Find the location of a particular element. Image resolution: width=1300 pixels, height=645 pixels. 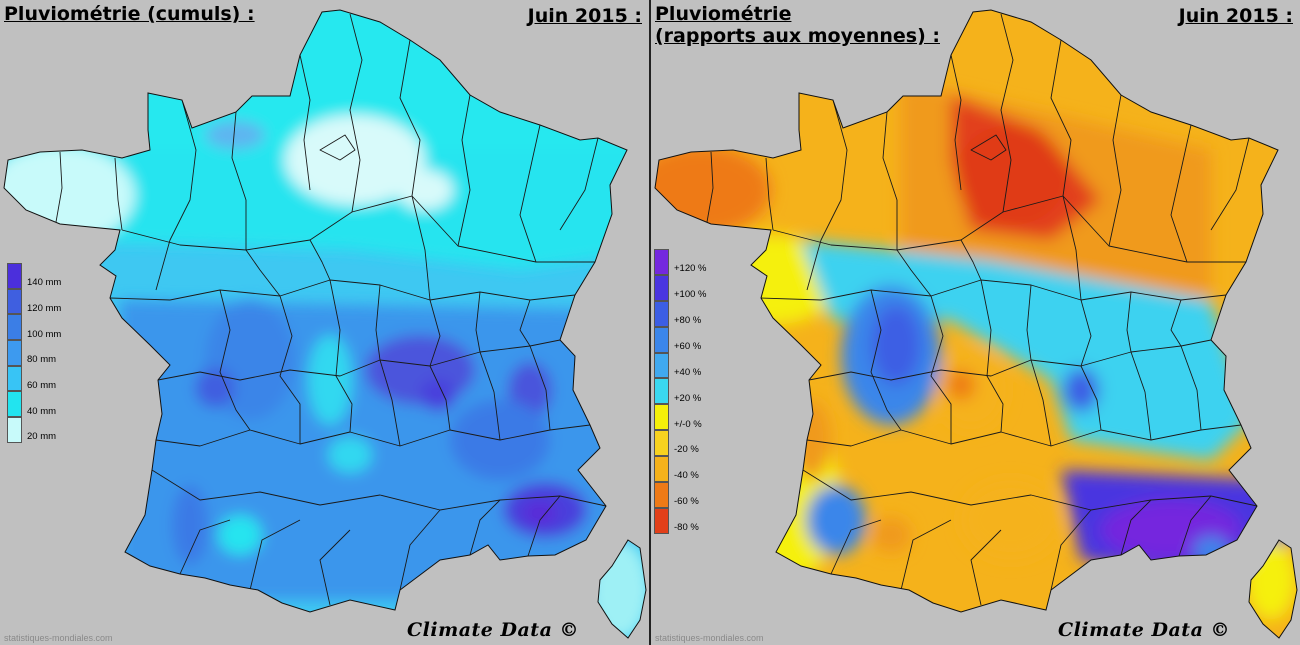

legend-label: 20 mm is located at coordinates (42, 437).